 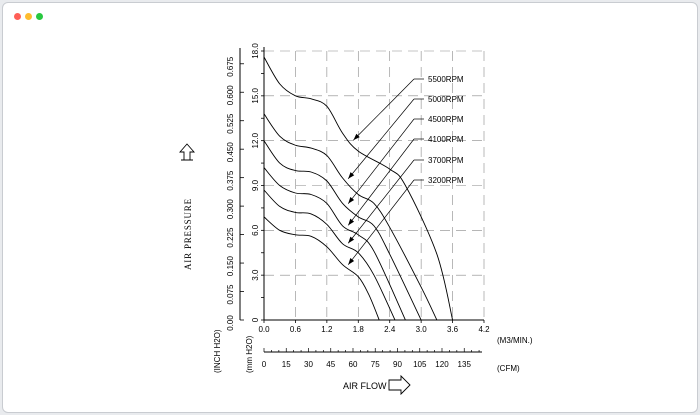 What do you see at coordinates (465, 364) in the screenshot?
I see `x-cfm-tick-label: 135` at bounding box center [465, 364].